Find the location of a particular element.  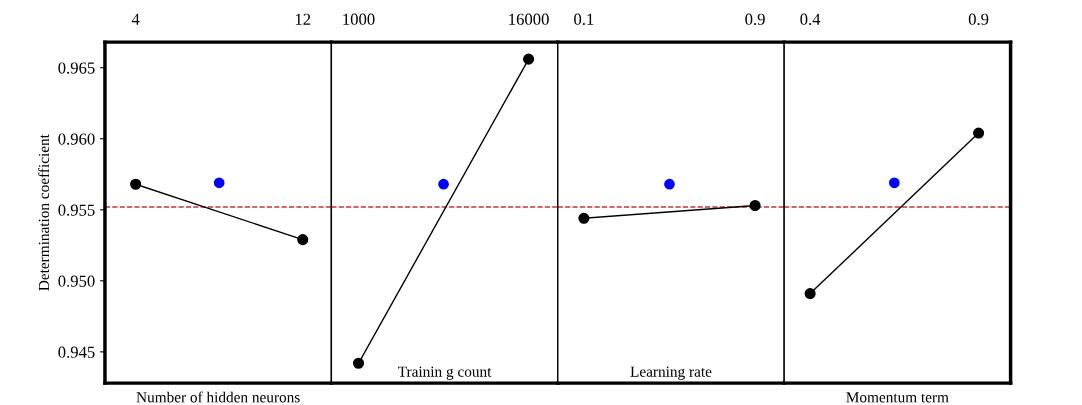

x-tick-label: 1000 is located at coordinates (359, 19).